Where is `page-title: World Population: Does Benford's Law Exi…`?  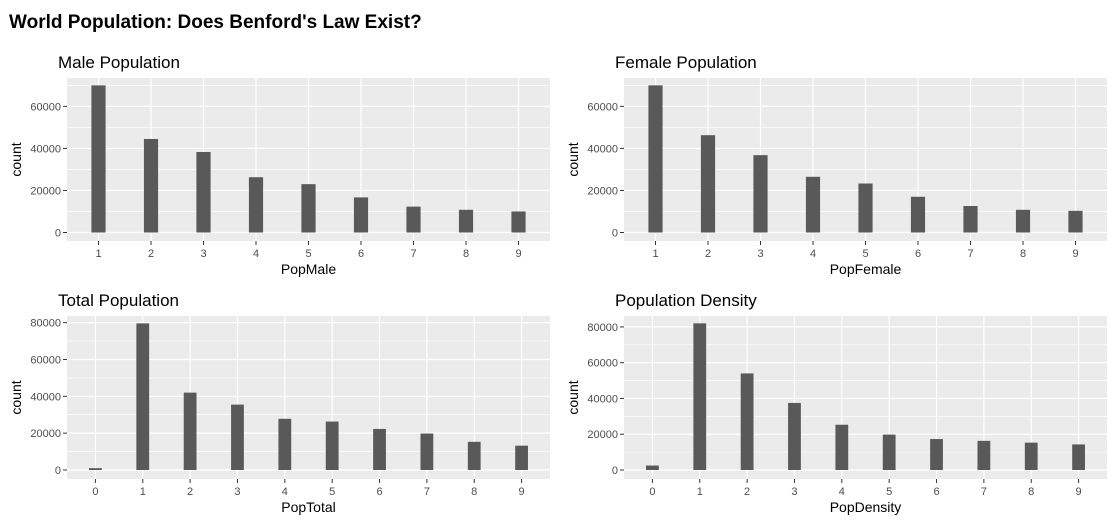
page-title: World Population: Does Benford's Law Exi… is located at coordinates (215, 22).